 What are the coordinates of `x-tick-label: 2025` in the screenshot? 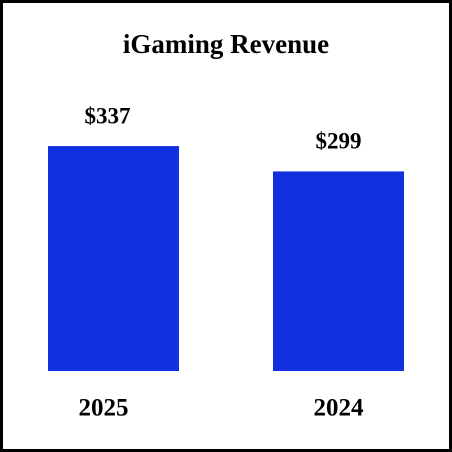 It's located at (104, 408).